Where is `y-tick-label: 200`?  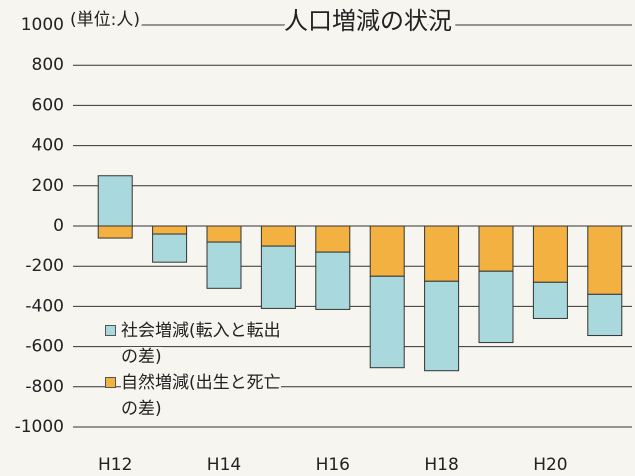 y-tick-label: 200 is located at coordinates (48, 186).